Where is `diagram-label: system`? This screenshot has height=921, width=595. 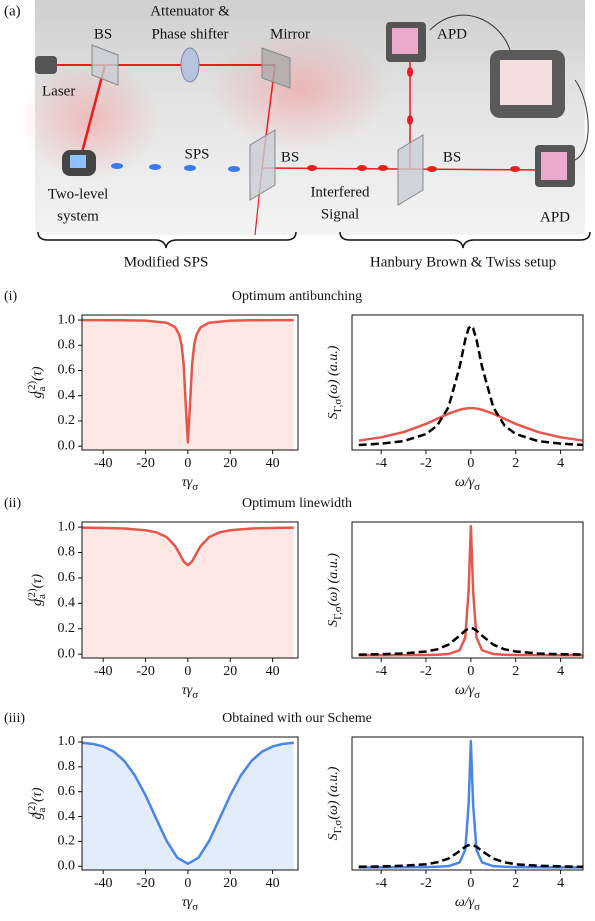
diagram-label: system is located at coordinates (78, 216).